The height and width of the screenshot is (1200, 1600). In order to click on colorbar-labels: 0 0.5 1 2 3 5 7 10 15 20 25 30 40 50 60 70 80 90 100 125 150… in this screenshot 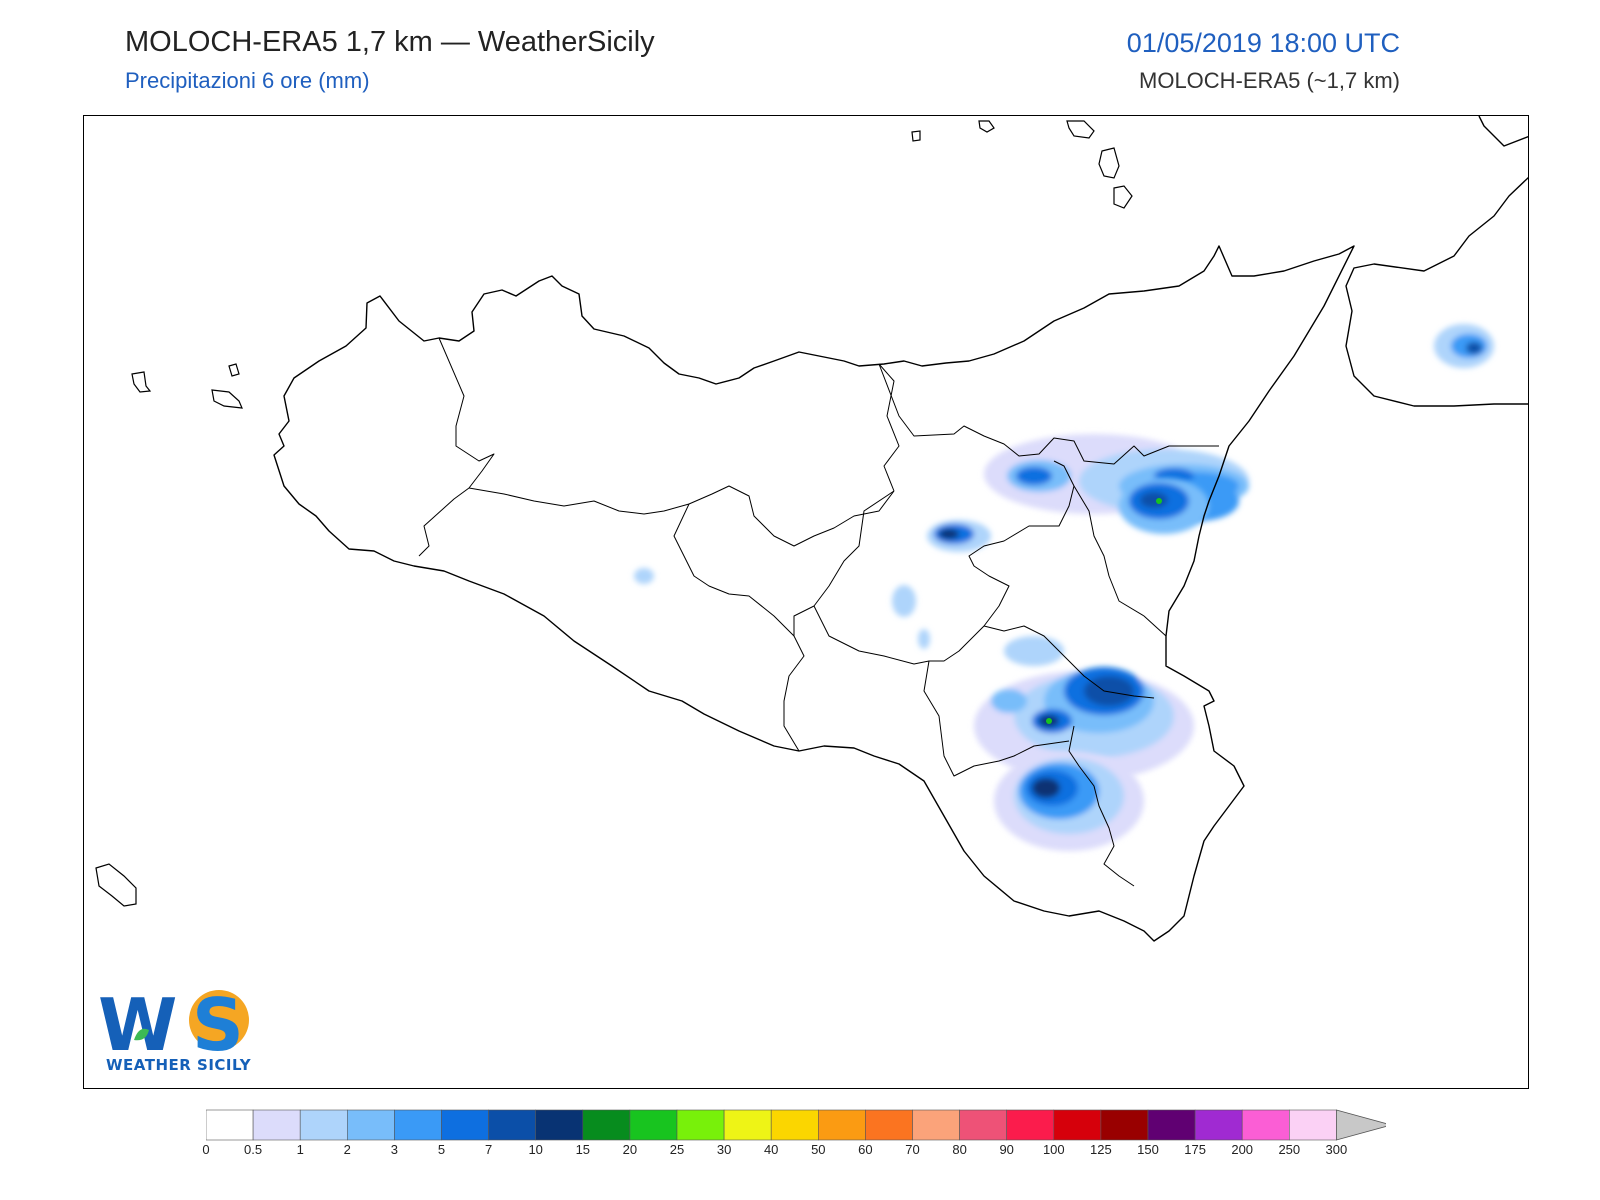, I will do `click(804, 1152)`.